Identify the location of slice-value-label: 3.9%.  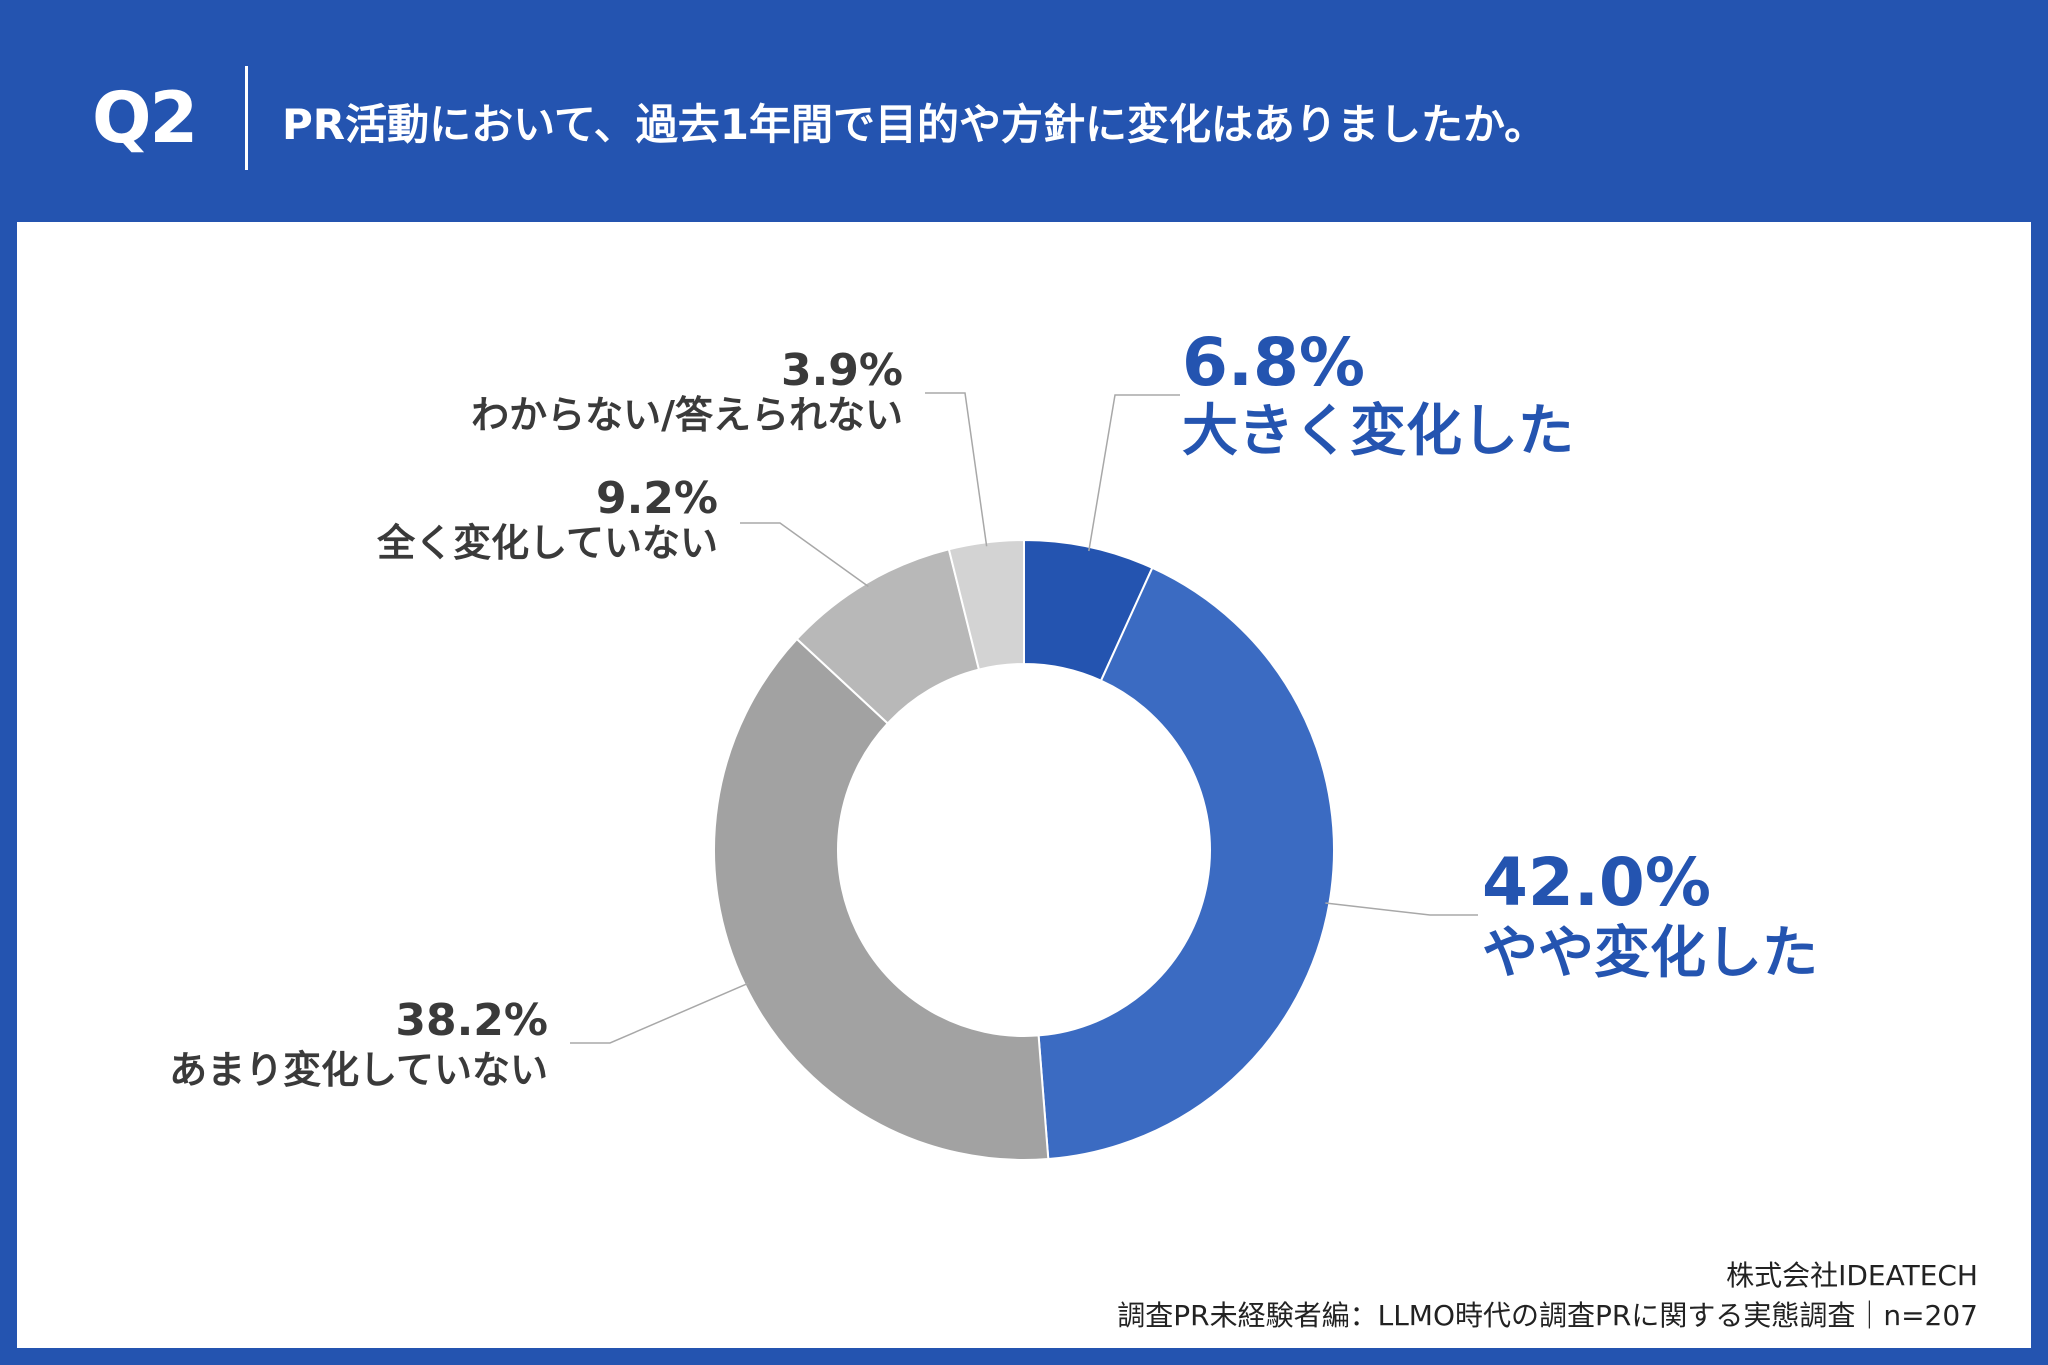
(842, 370).